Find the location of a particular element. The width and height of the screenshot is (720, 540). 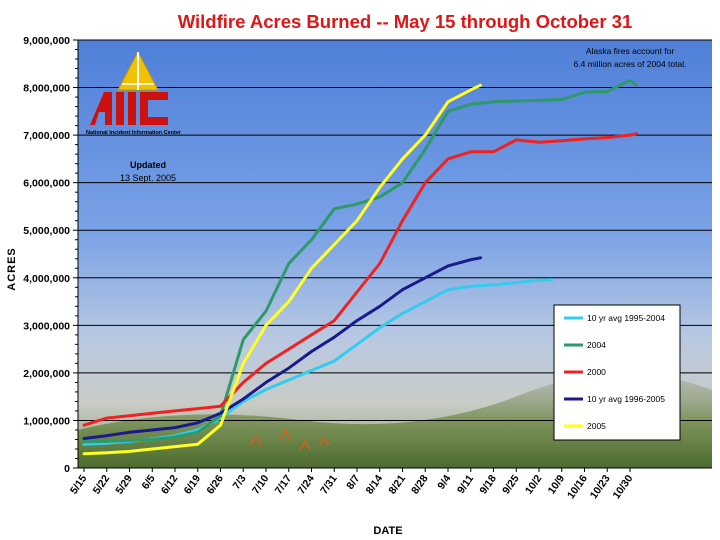

x-tick-label: 8/7 is located at coordinates (353, 482).